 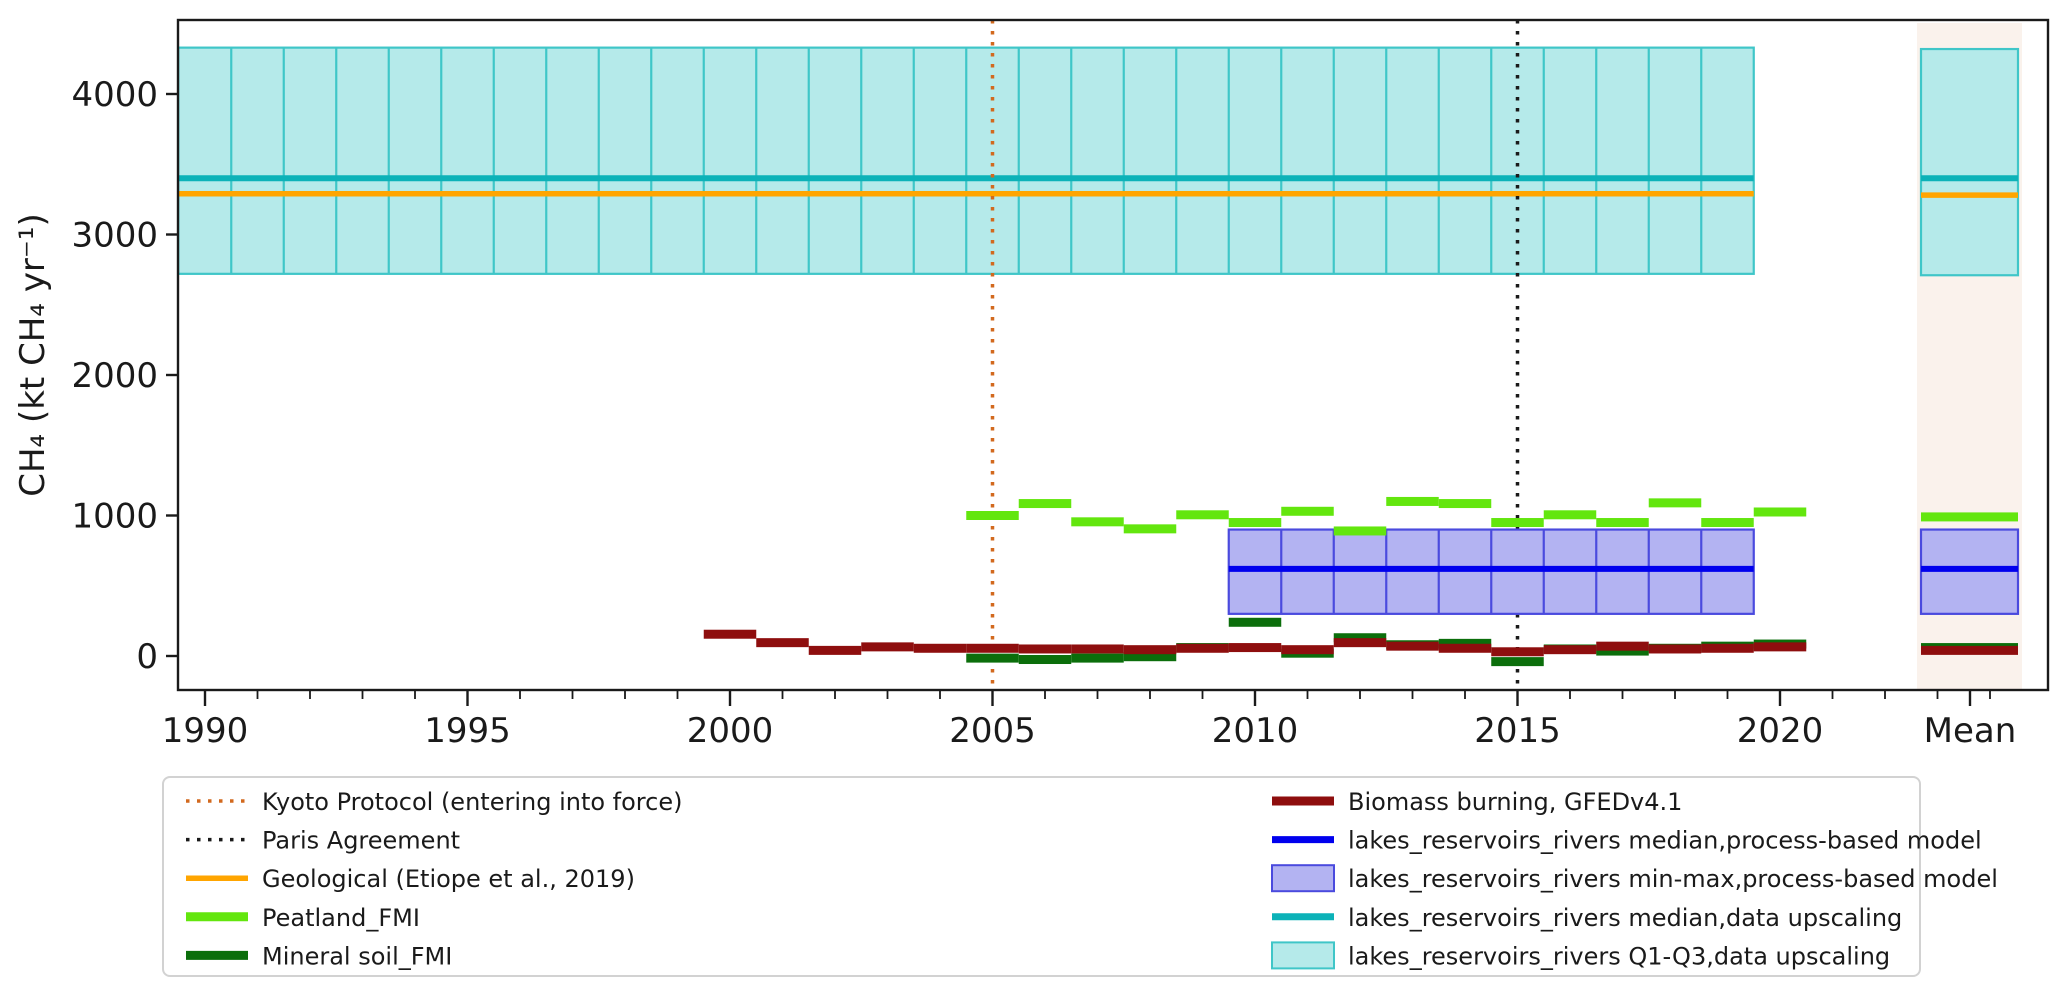 What do you see at coordinates (1780, 731) in the screenshot?
I see `x-tick-label: 2020` at bounding box center [1780, 731].